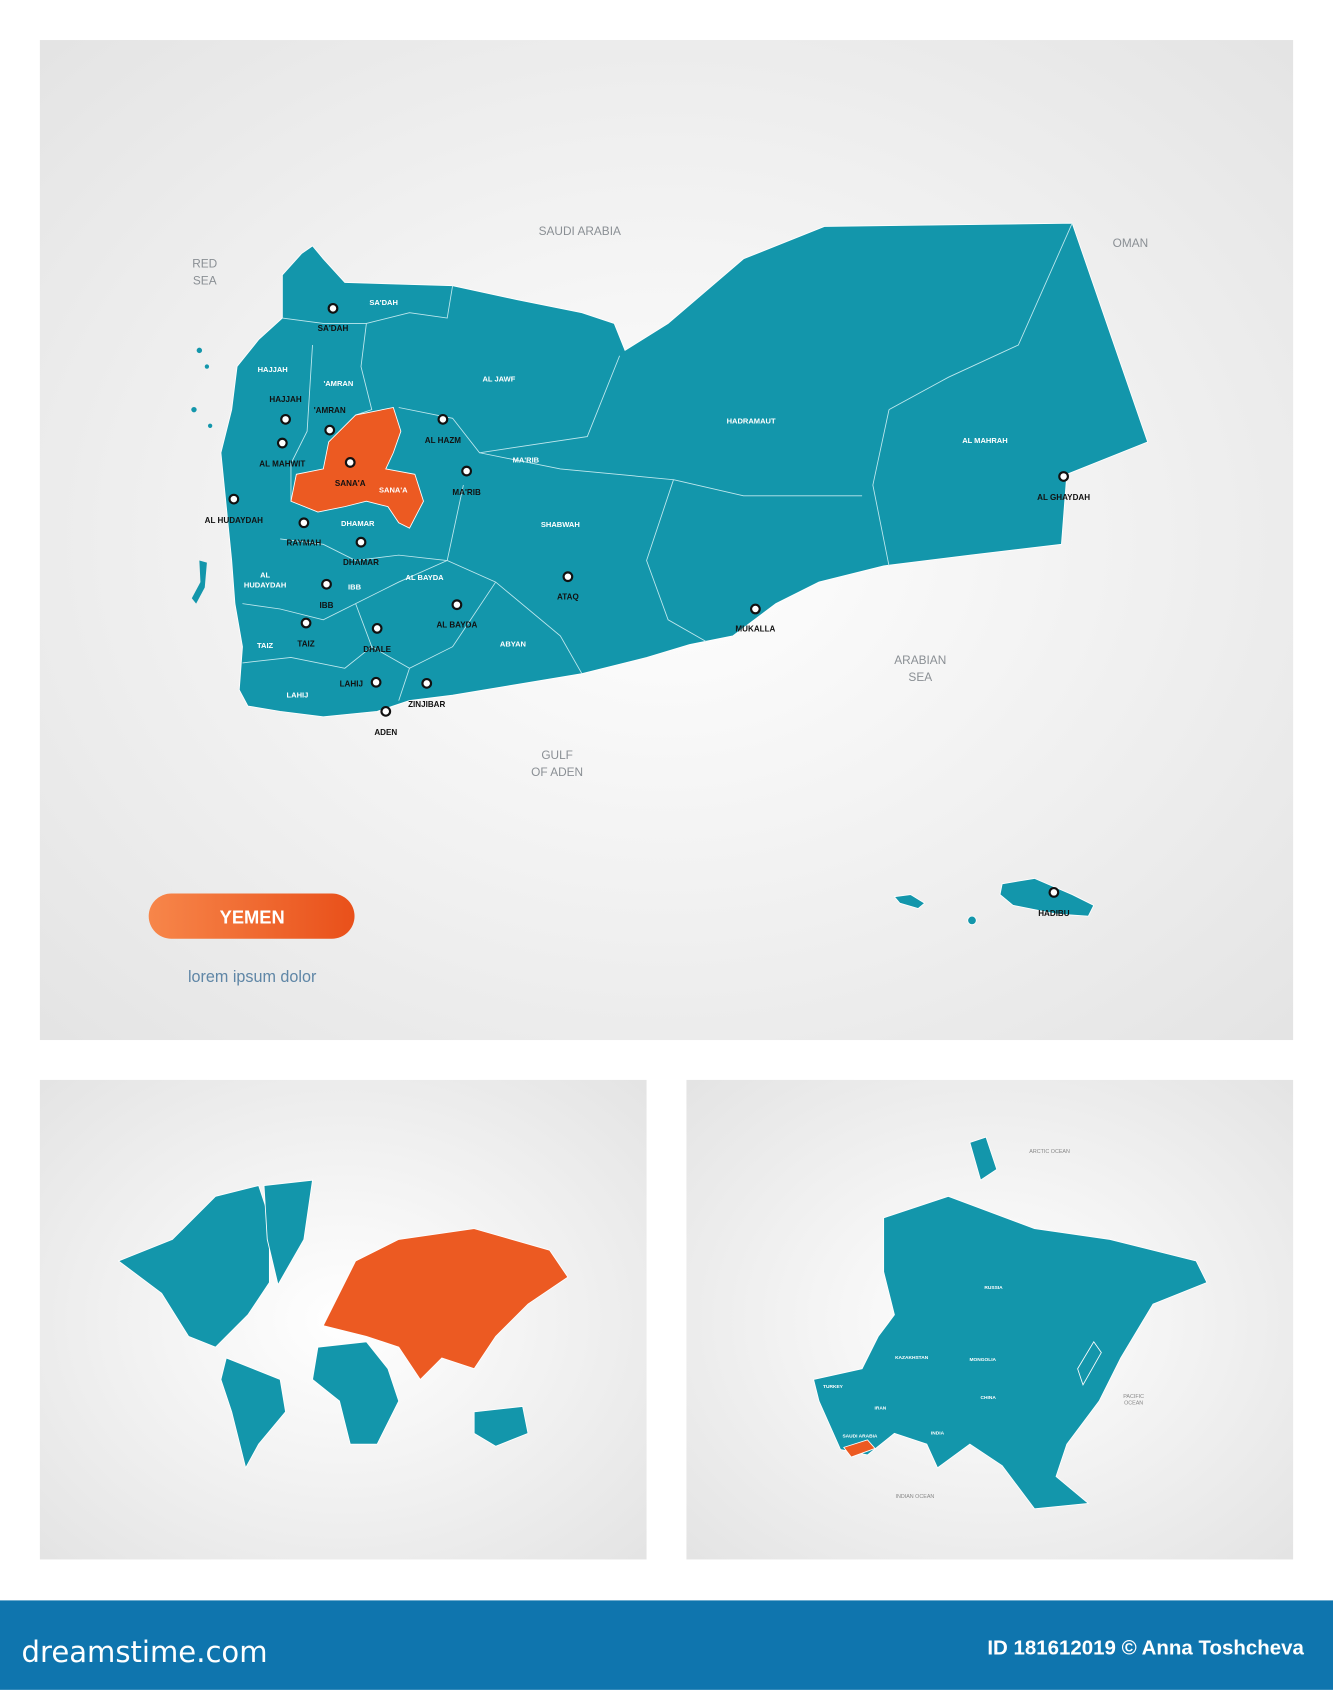 The width and height of the screenshot is (1333, 1690). What do you see at coordinates (377, 638) in the screenshot?
I see `city-marker: DHALE` at bounding box center [377, 638].